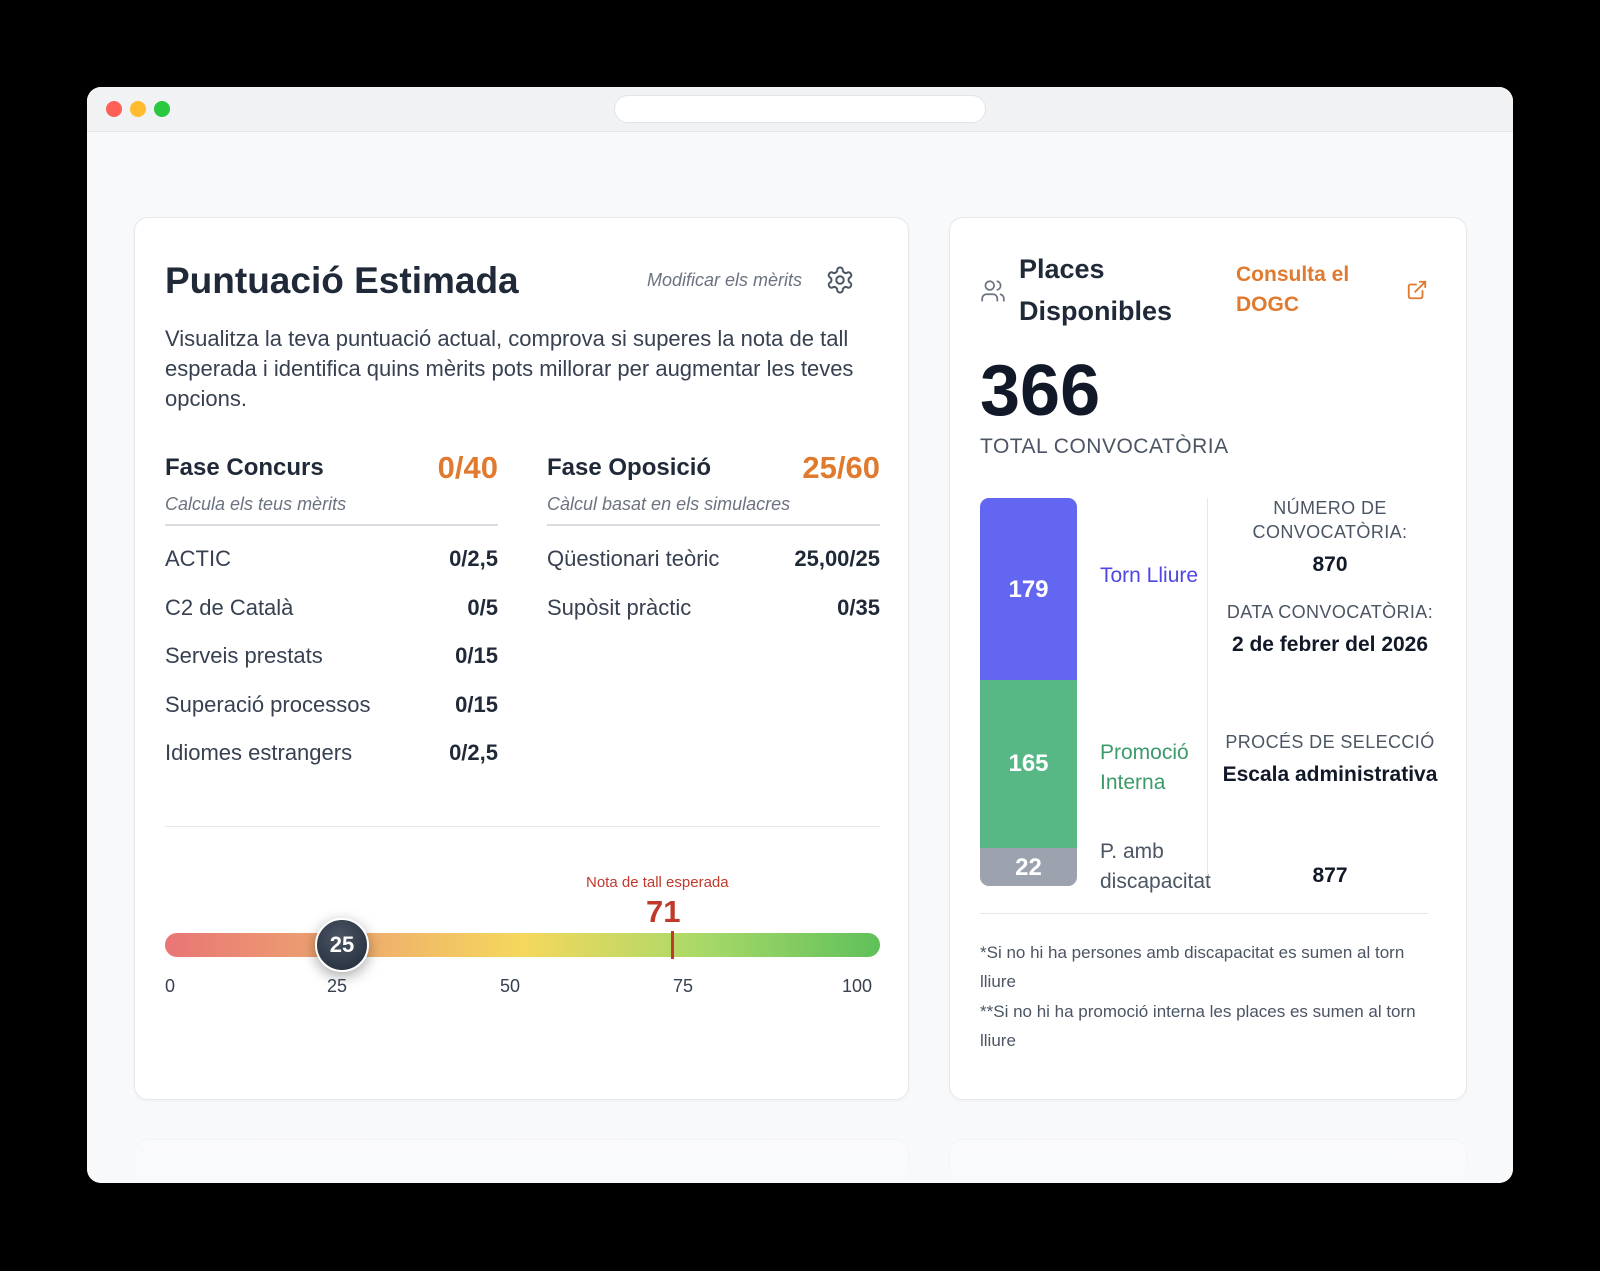 The width and height of the screenshot is (1600, 1271). I want to click on segment-label-promocio-interna: Promoció Interna, so click(1144, 767).